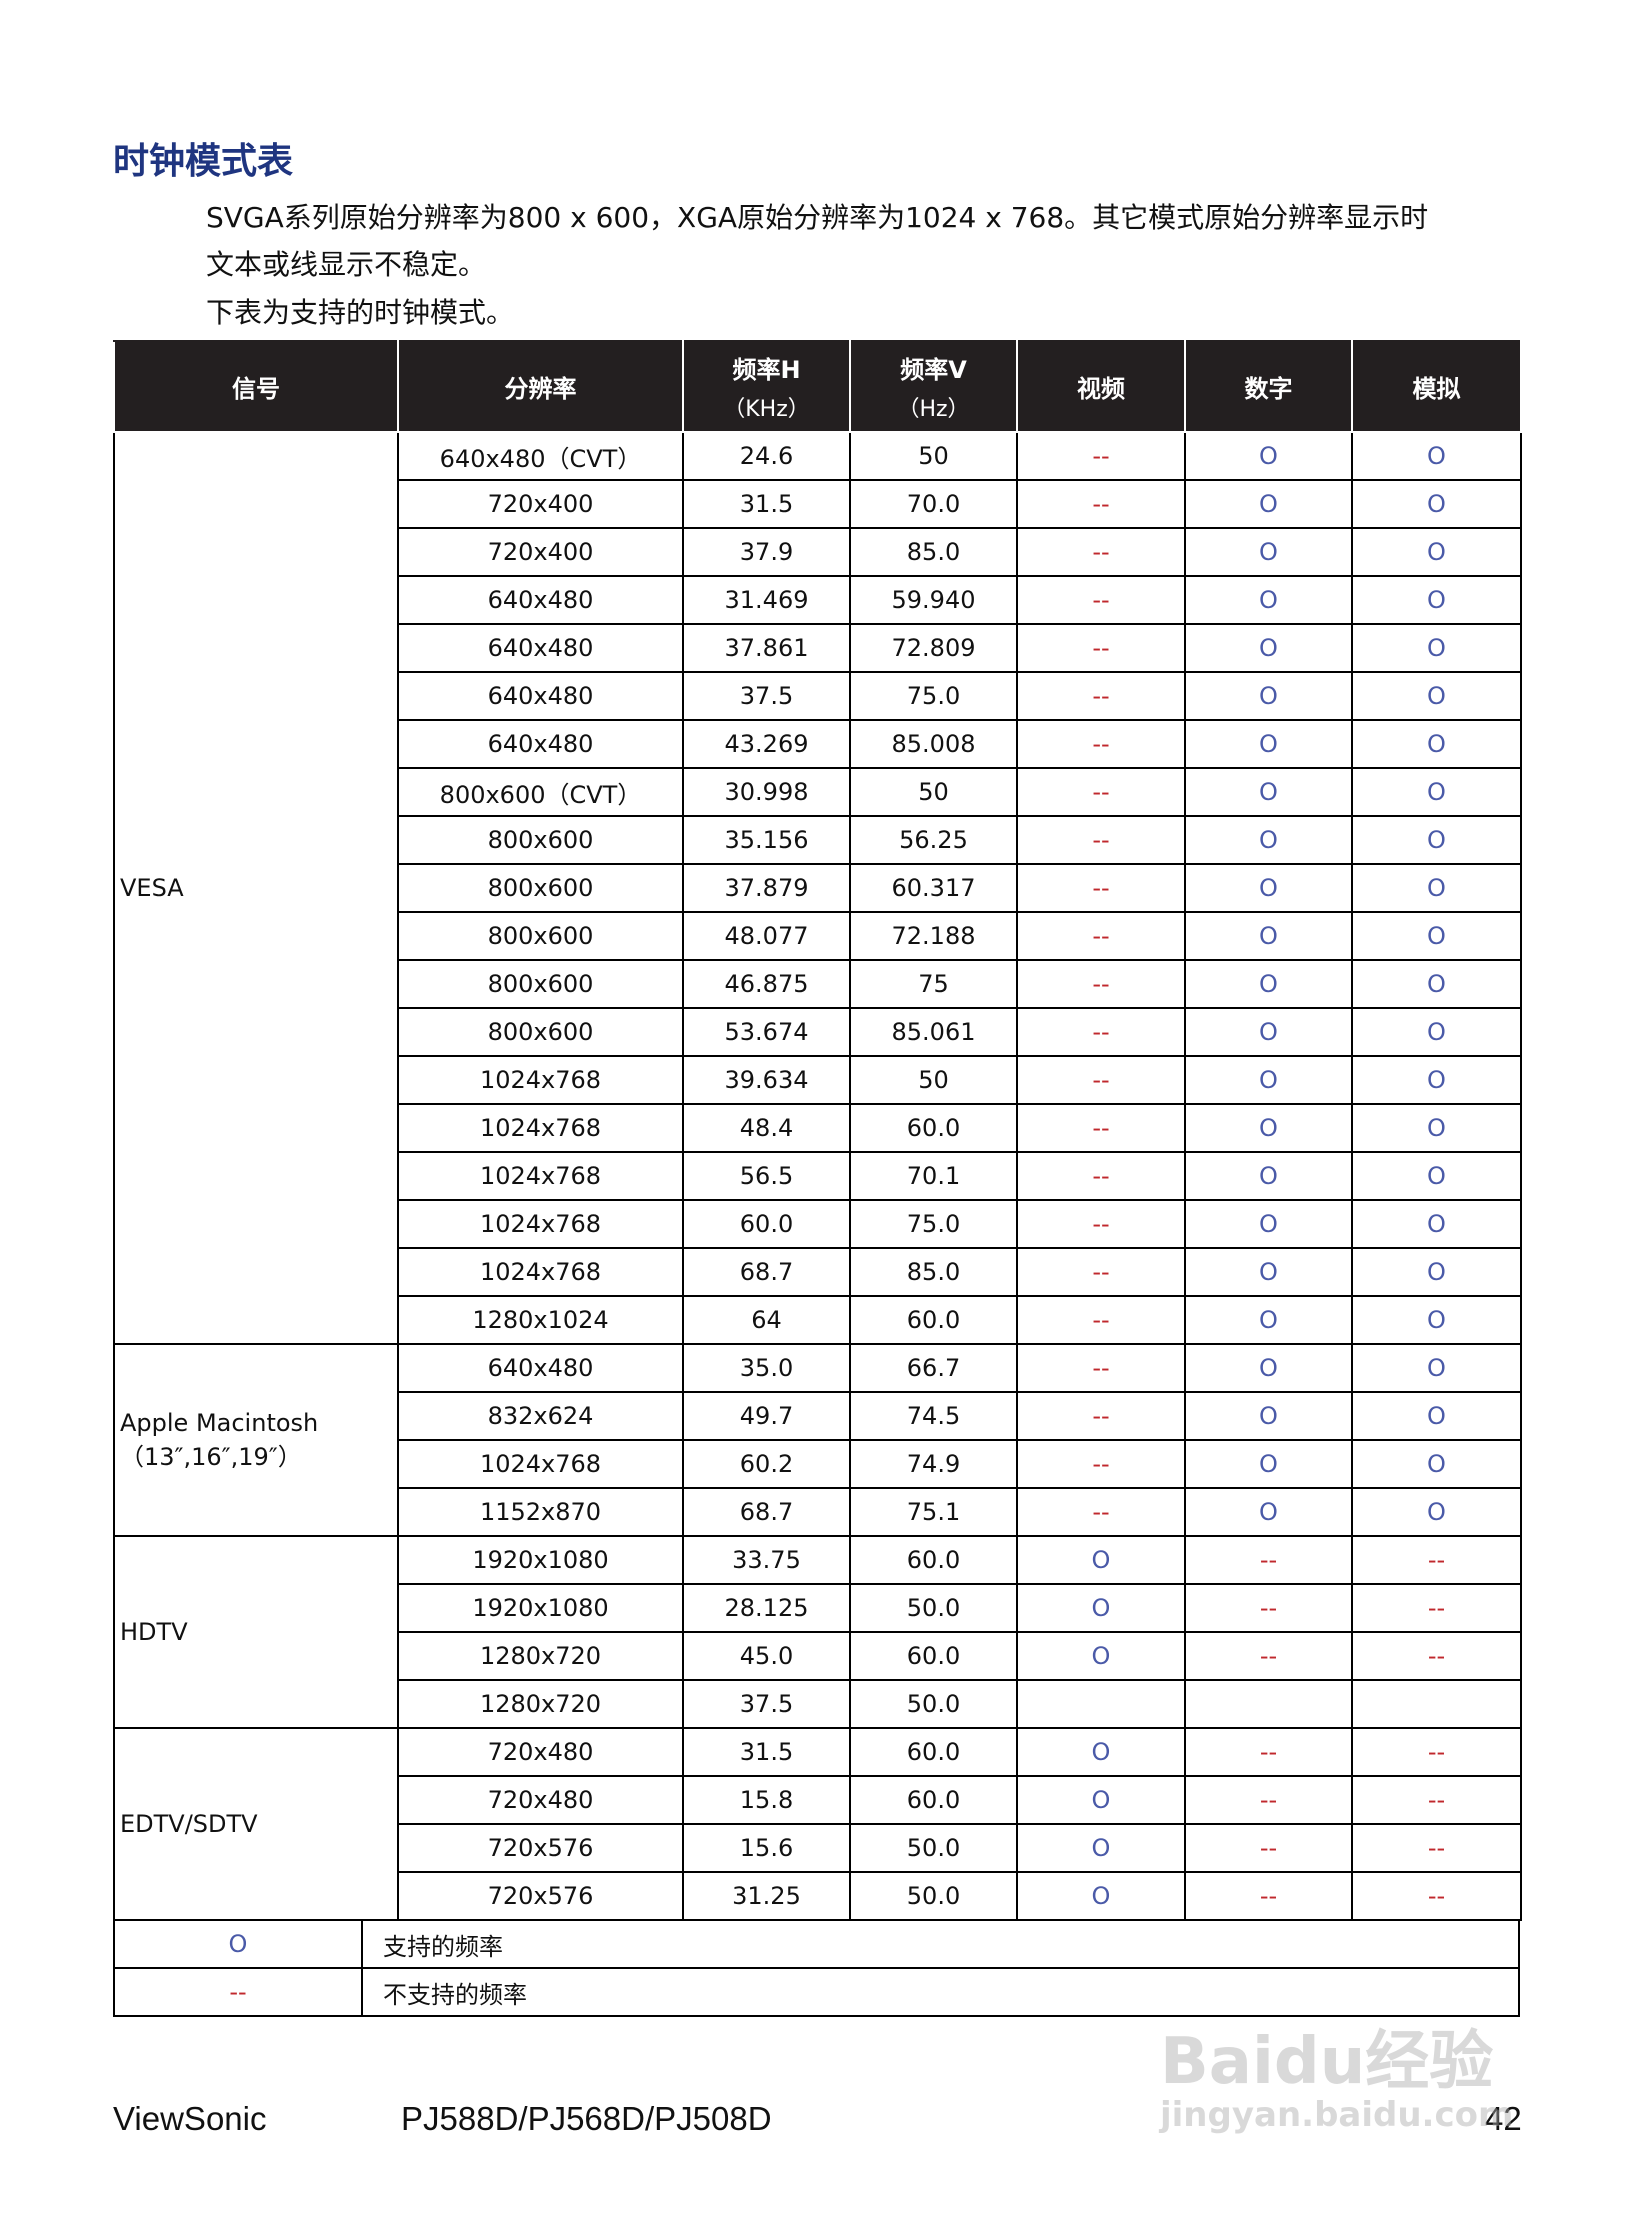 This screenshot has width=1633, height=2222. What do you see at coordinates (540, 389) in the screenshot?
I see `header-label: 分辨率` at bounding box center [540, 389].